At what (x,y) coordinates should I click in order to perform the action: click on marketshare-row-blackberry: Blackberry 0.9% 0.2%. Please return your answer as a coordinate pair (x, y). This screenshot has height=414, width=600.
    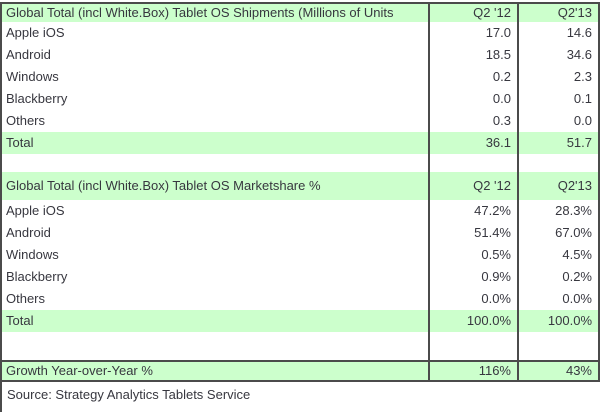
    Looking at the image, I should click on (300, 277).